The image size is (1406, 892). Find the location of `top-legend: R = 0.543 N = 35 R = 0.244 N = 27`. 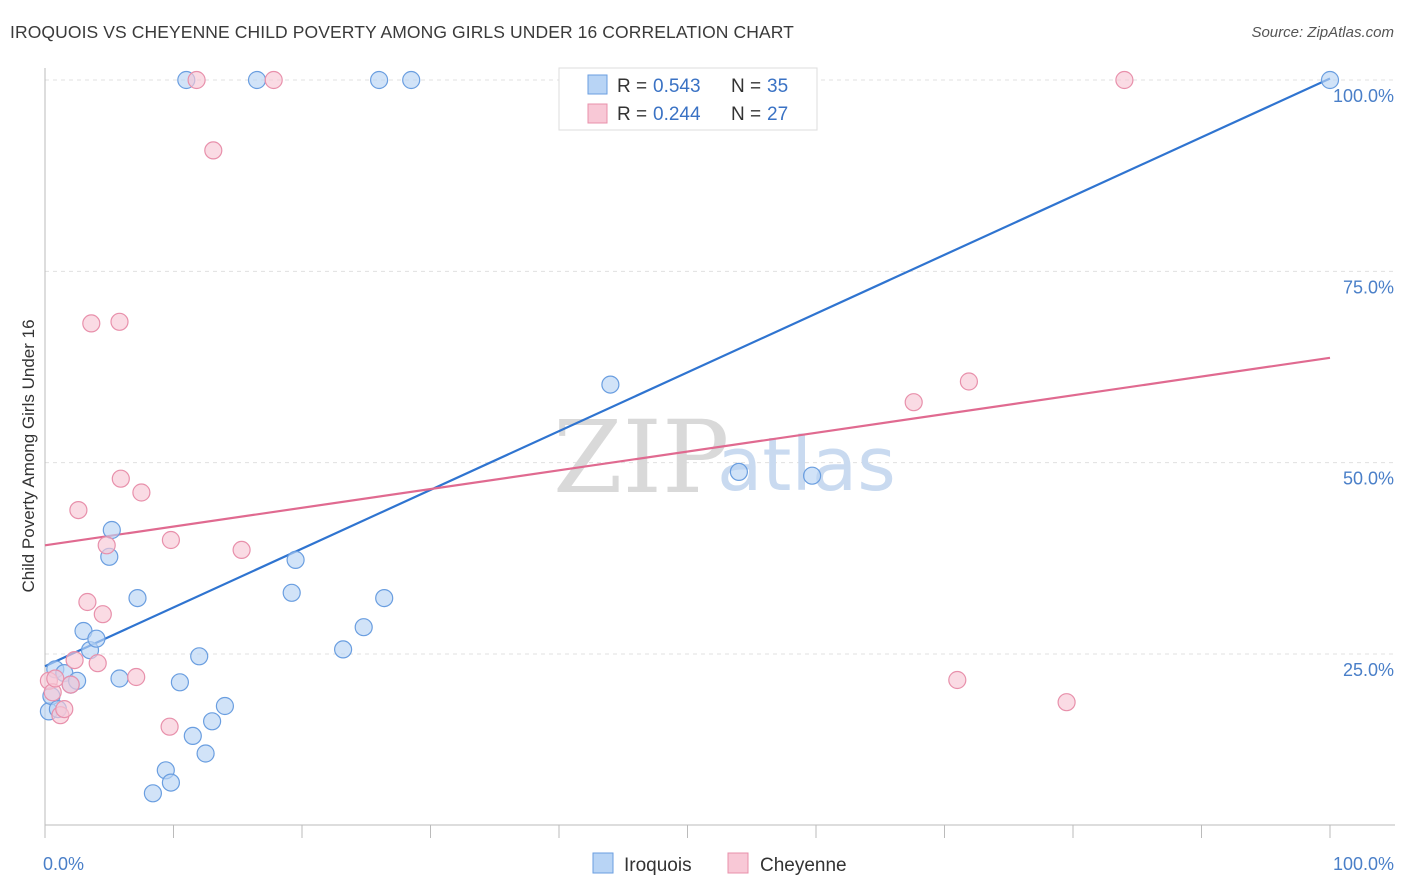

top-legend: R = 0.543 N = 35 R = 0.244 N = 27 is located at coordinates (688, 99).